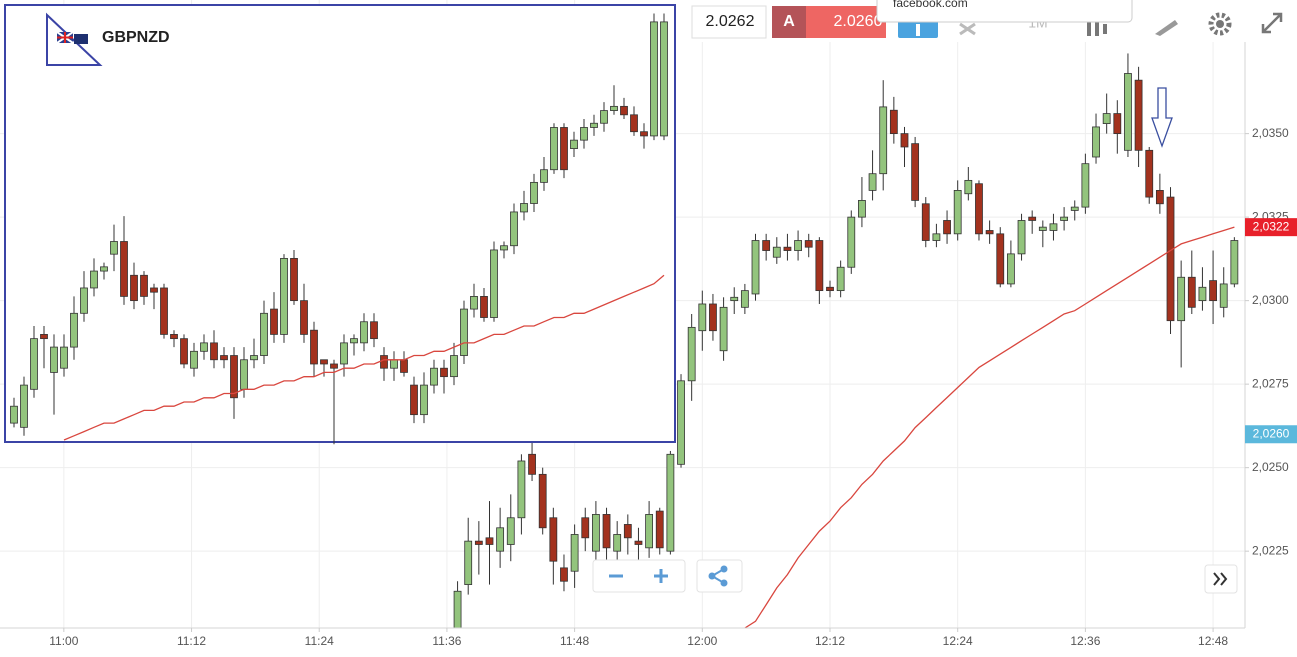 The height and width of the screenshot is (657, 1297). What do you see at coordinates (858, 21) in the screenshot?
I see `ask-price: 2.0260` at bounding box center [858, 21].